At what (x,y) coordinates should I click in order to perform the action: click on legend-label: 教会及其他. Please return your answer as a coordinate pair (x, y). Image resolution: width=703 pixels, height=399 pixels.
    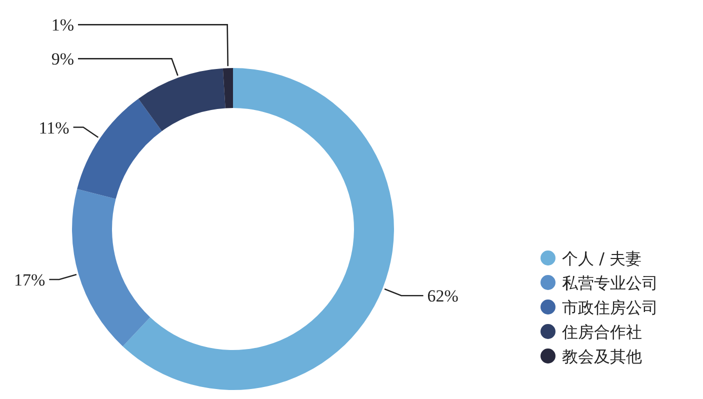
    Looking at the image, I should click on (602, 356).